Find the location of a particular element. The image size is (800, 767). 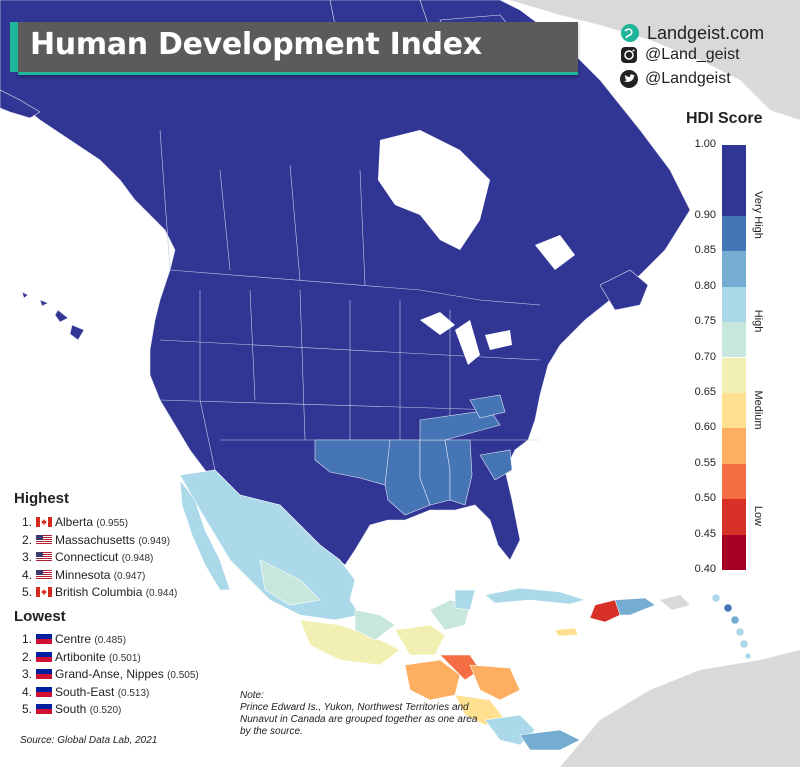

legend-title: HDI Score is located at coordinates (724, 118).